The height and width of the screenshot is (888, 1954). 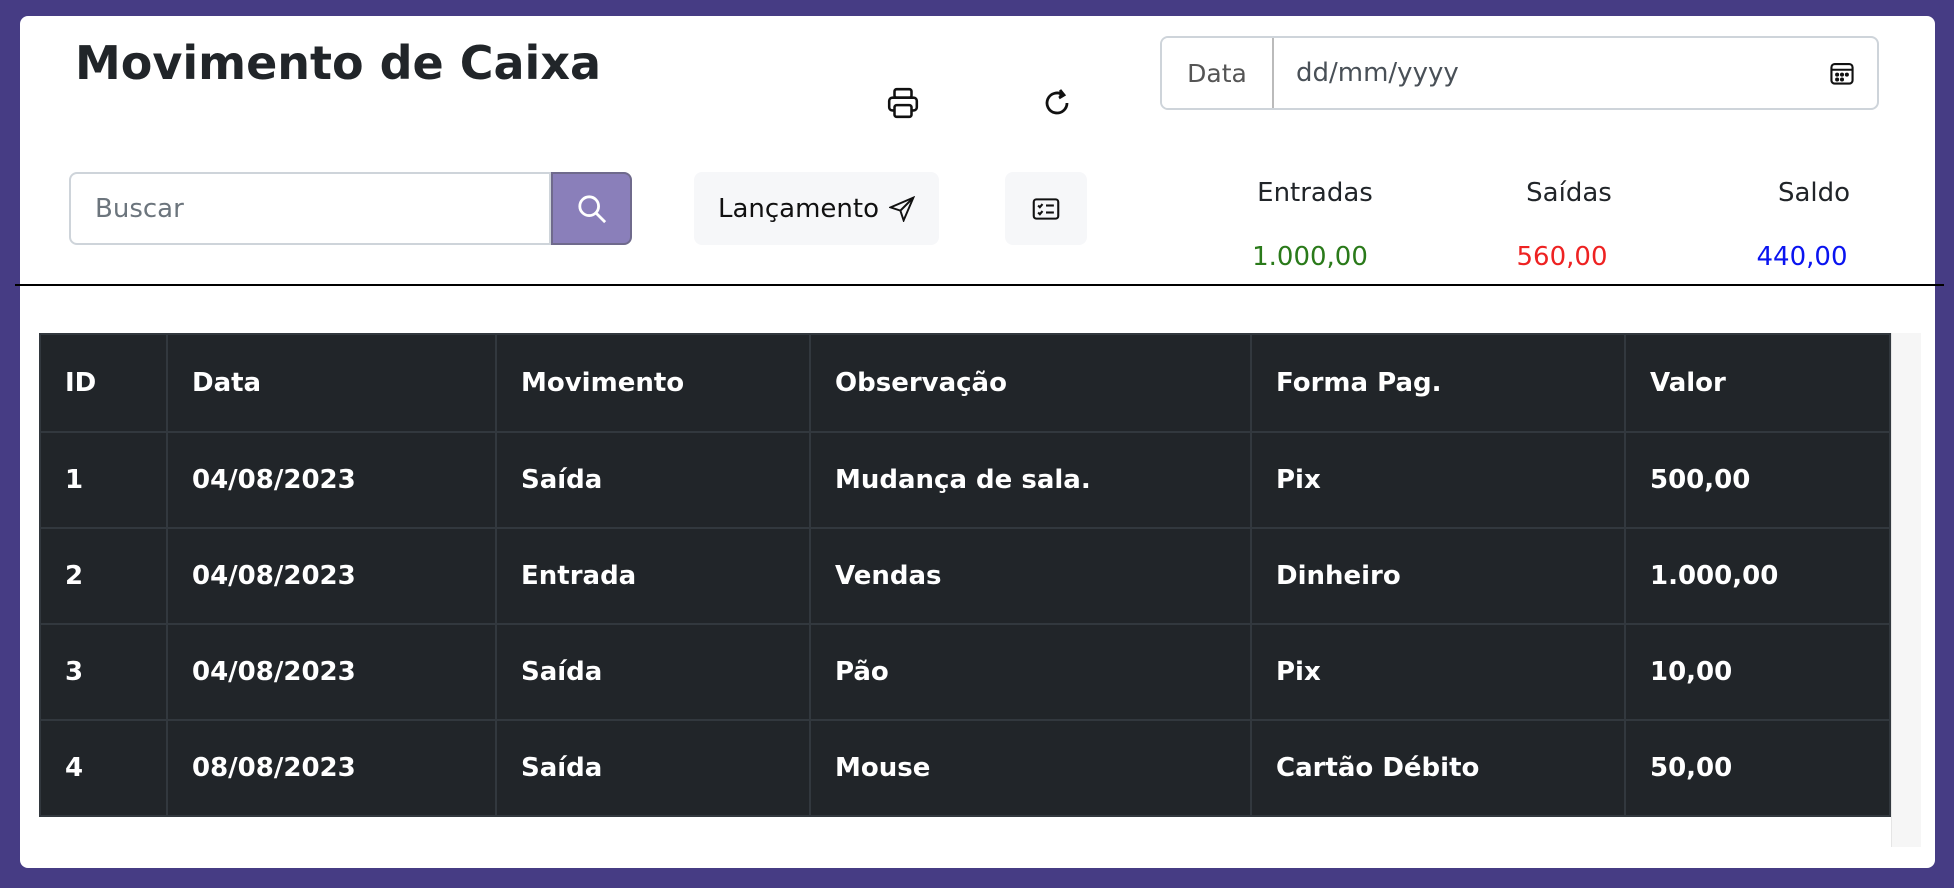 I want to click on cell: 3, so click(x=103, y=672).